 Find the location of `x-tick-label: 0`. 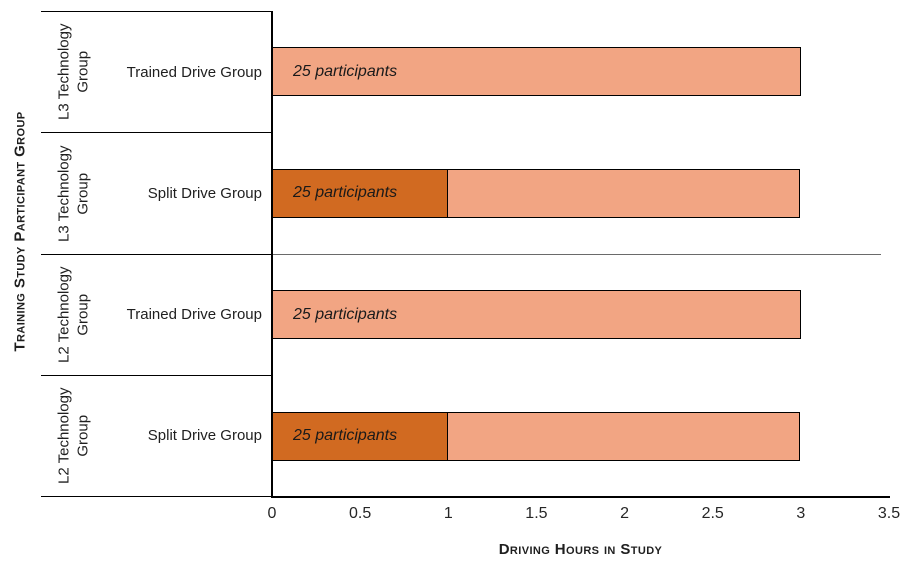

x-tick-label: 0 is located at coordinates (272, 513).